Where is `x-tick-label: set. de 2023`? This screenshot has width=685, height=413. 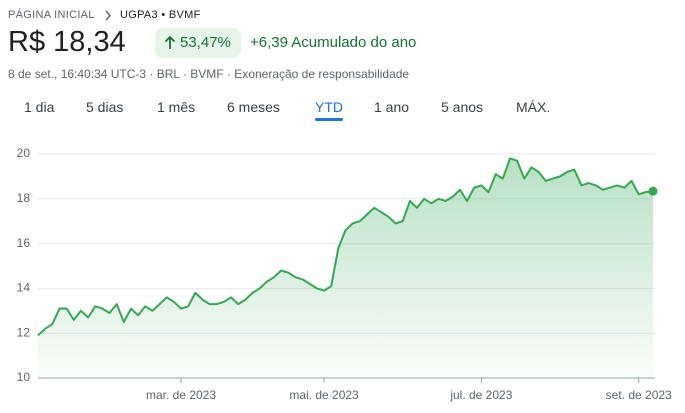 x-tick-label: set. de 2023 is located at coordinates (639, 395).